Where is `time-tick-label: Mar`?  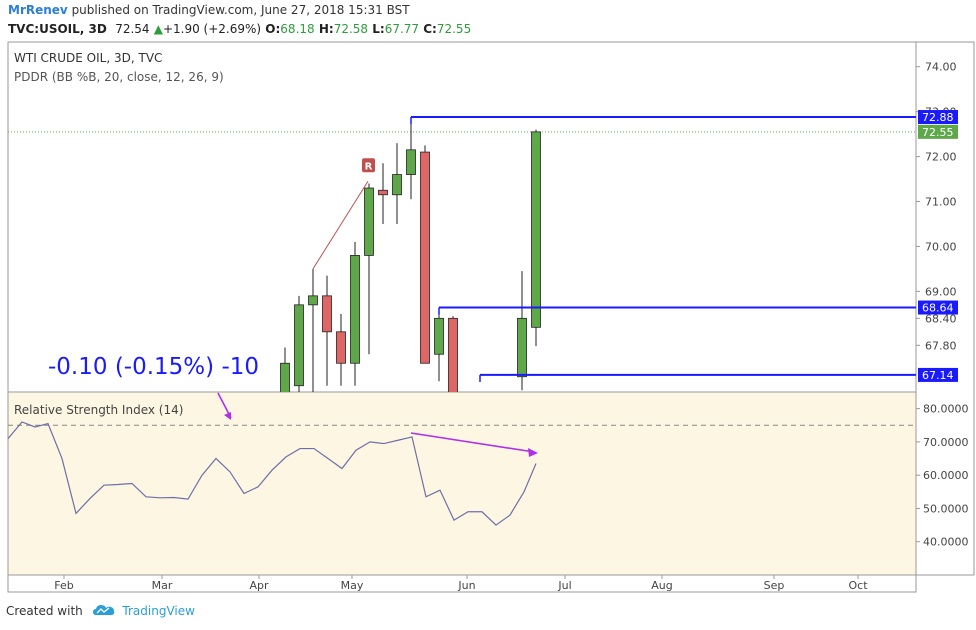
time-tick-label: Mar is located at coordinates (162, 585).